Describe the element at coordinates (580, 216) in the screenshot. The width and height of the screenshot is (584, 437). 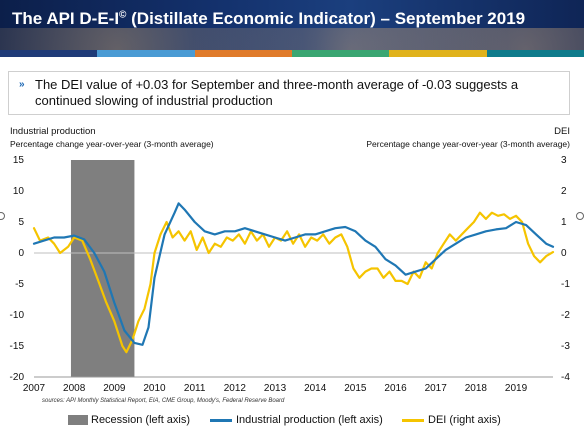
I see `right-handle-icon` at that location.